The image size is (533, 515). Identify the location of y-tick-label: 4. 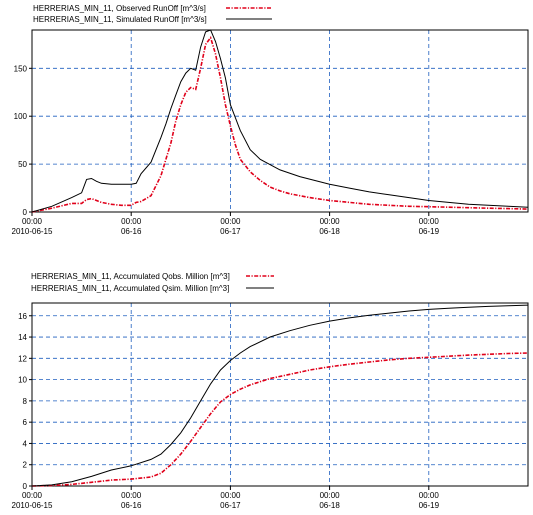
(25, 443).